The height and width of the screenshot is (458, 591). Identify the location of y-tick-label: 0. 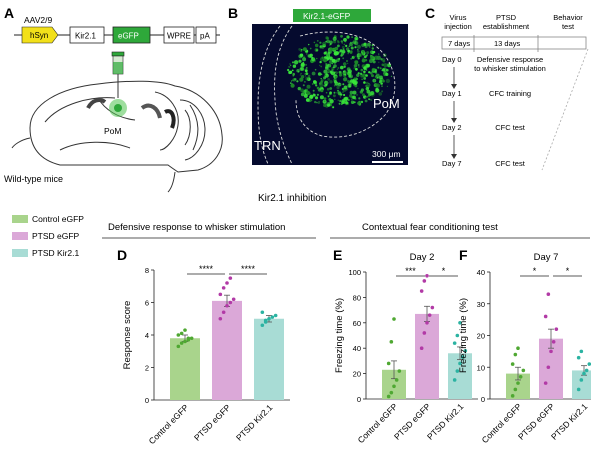
(359, 399).